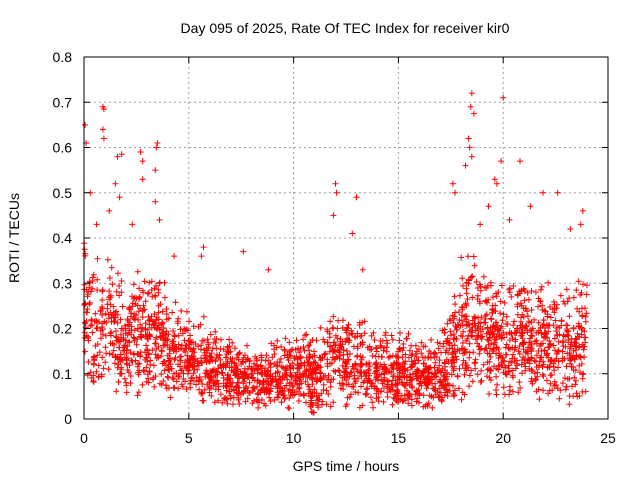 The height and width of the screenshot is (480, 640). Describe the element at coordinates (189, 438) in the screenshot. I see `x-tick-label: 5` at that location.